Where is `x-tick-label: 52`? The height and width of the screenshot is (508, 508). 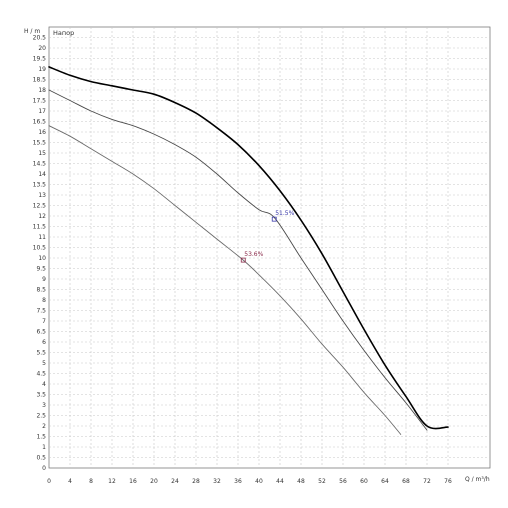 x-tick-label: 52 is located at coordinates (322, 481).